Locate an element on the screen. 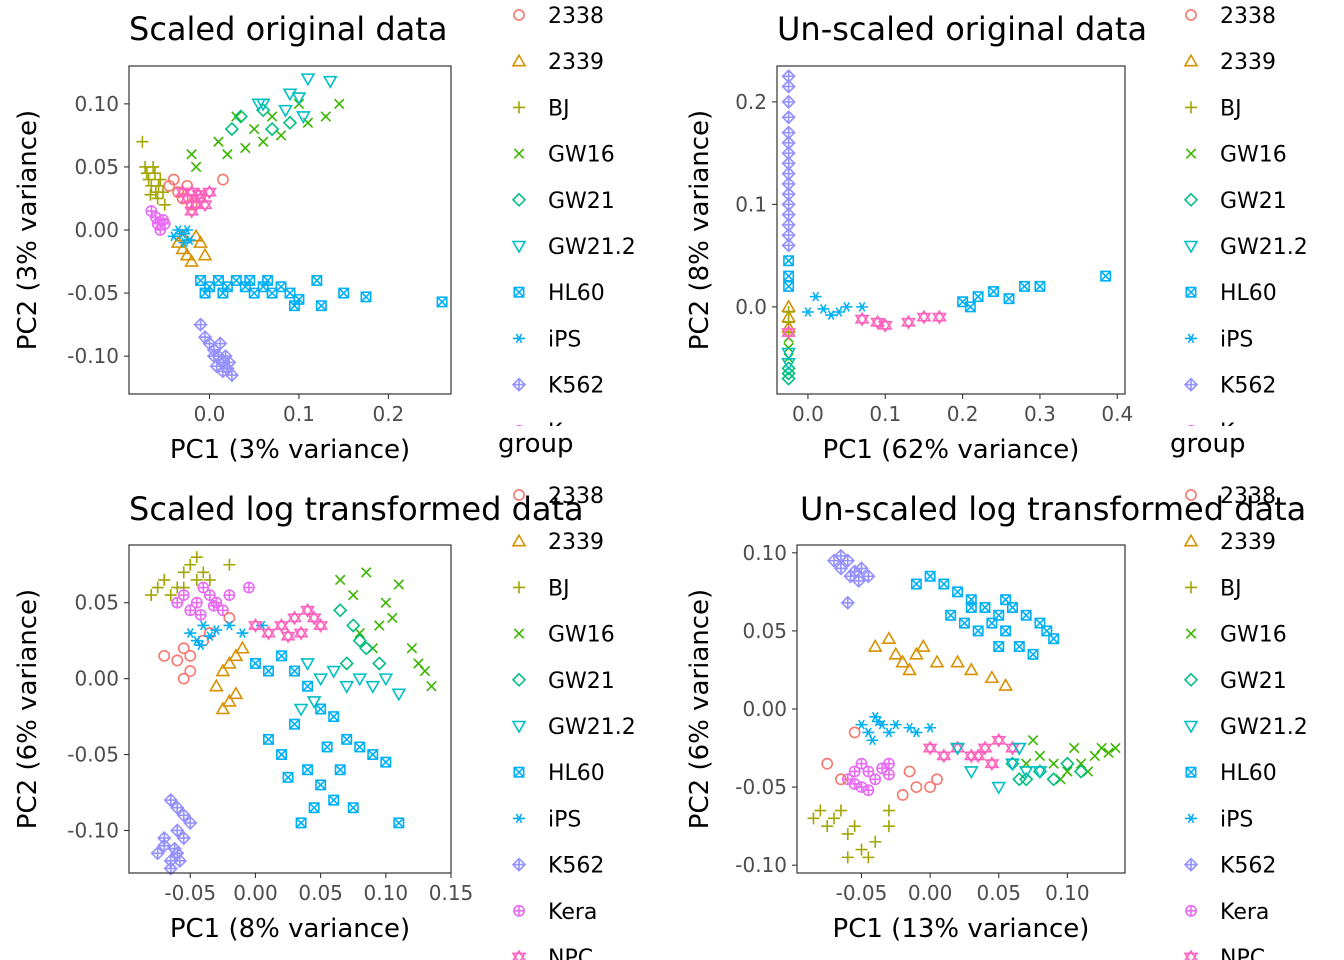  x-axis-title: PC1 (8% variance) is located at coordinates (290, 929).